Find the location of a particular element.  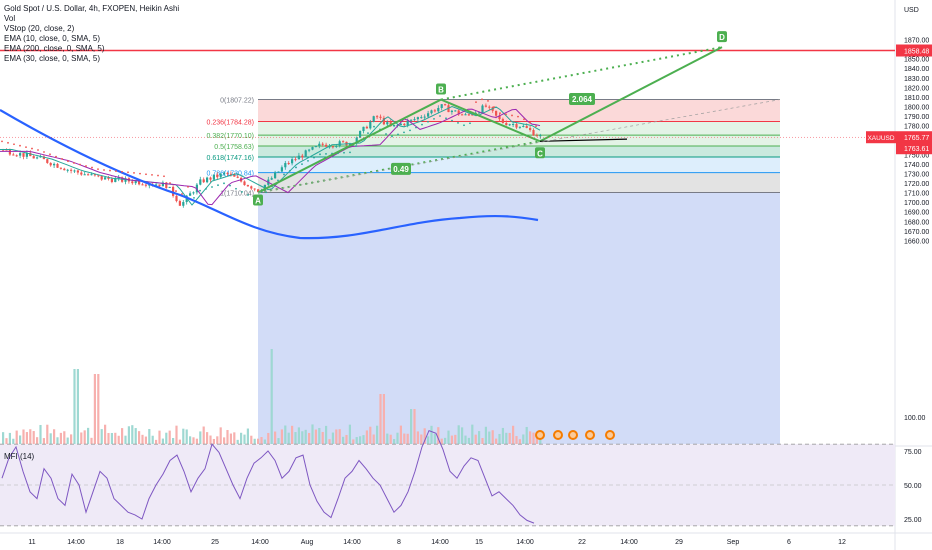

price-tick-label: 1790.00 is located at coordinates (916, 117).